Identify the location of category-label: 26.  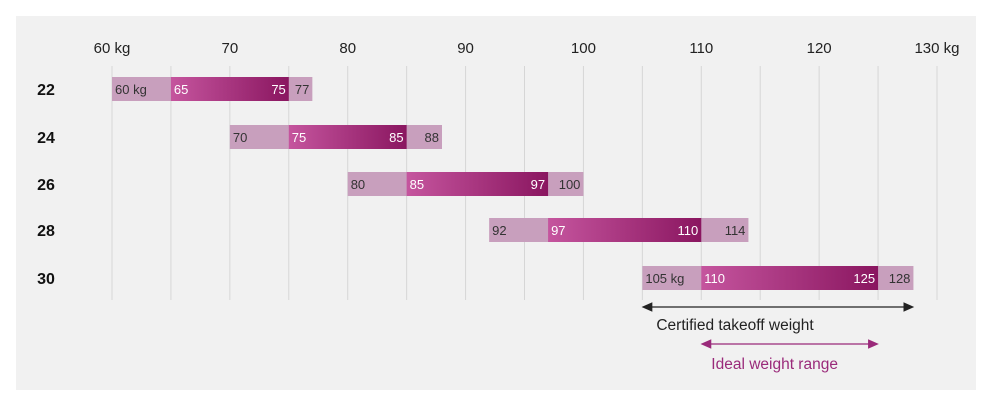
(46, 185).